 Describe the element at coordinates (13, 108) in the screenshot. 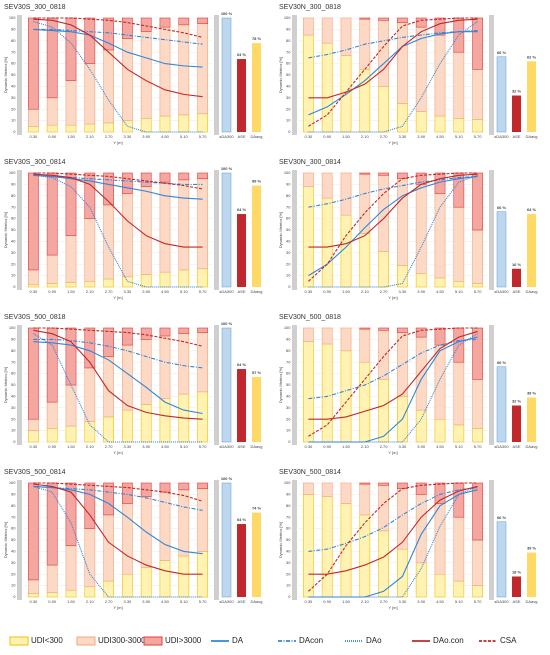

I see `y-tick-label: 20` at that location.